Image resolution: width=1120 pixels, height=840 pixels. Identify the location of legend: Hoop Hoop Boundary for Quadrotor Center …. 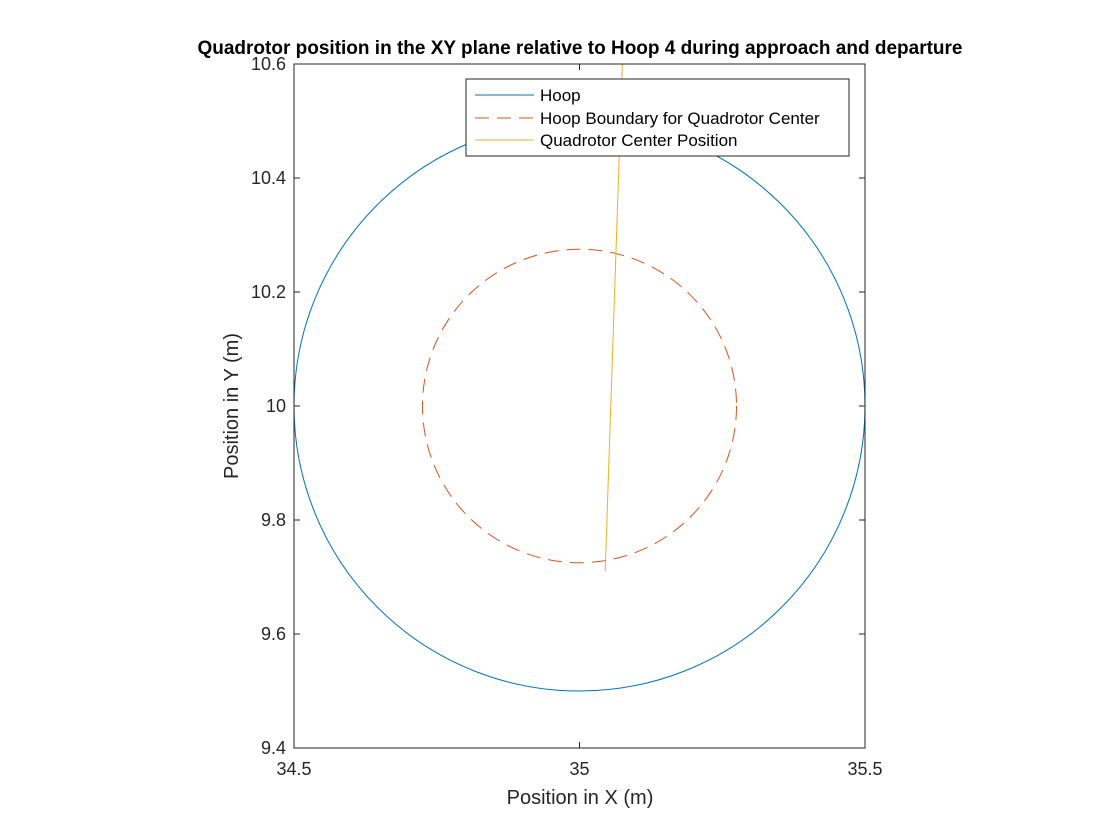
(657, 117).